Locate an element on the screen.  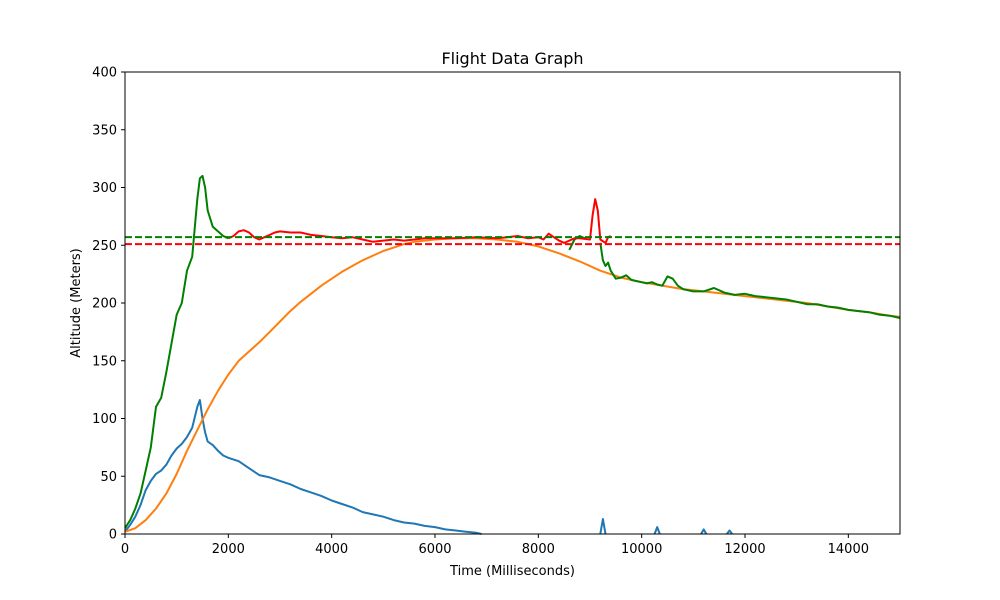
y-axis: 0 50 100 150 200 250 300 350 400 is located at coordinates (108, 304).